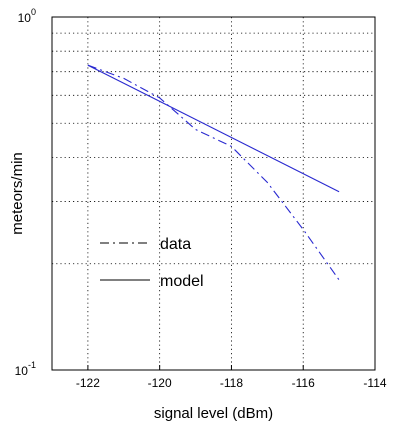 The height and width of the screenshot is (437, 405). Describe the element at coordinates (32, 365) in the screenshot. I see `y-tick-label-exponent: -1` at that location.